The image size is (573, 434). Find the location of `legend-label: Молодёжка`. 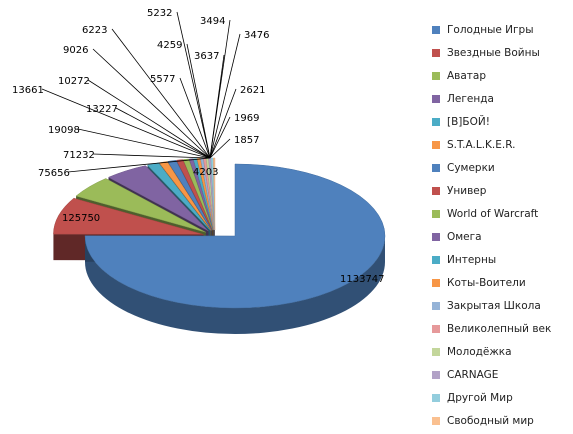

legend-label: Молодёжка is located at coordinates (479, 351).